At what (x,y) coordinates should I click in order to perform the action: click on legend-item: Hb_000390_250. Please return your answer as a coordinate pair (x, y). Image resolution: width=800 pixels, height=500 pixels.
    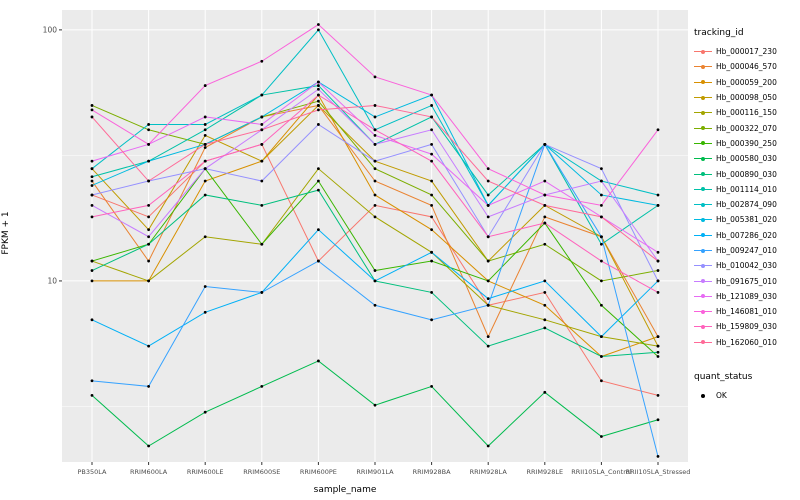
    Looking at the image, I should click on (747, 143).